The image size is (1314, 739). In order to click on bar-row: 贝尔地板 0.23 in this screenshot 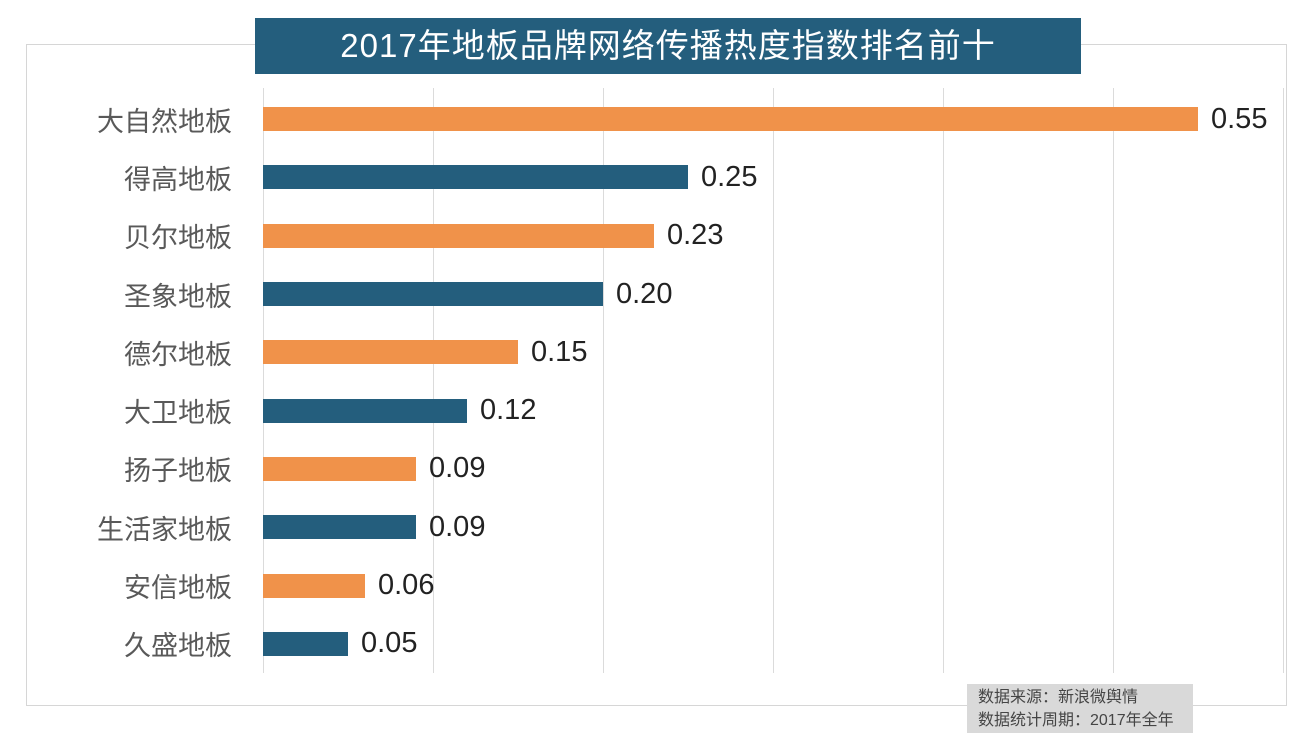, I will do `click(657, 236)`.